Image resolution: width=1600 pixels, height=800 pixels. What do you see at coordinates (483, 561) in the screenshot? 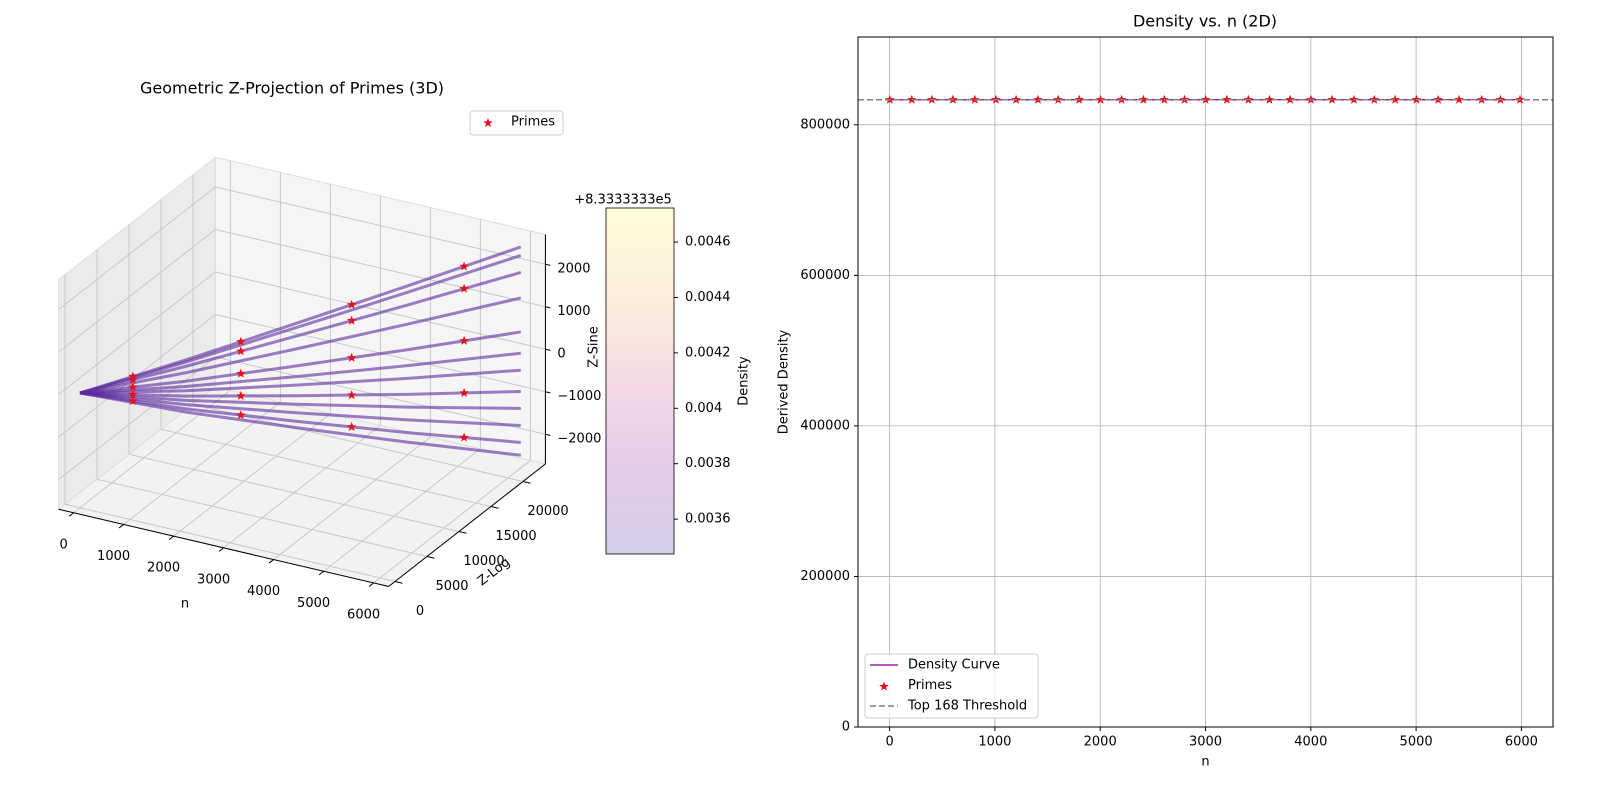
I see `y-tick-label: 10000` at bounding box center [483, 561].